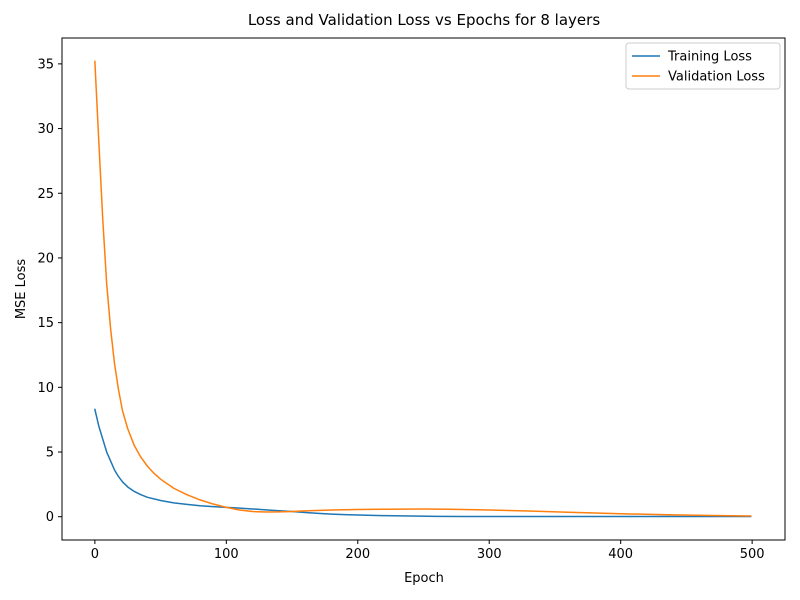 The width and height of the screenshot is (800, 600). Describe the element at coordinates (709, 57) in the screenshot. I see `legend-label: Training Loss` at that location.